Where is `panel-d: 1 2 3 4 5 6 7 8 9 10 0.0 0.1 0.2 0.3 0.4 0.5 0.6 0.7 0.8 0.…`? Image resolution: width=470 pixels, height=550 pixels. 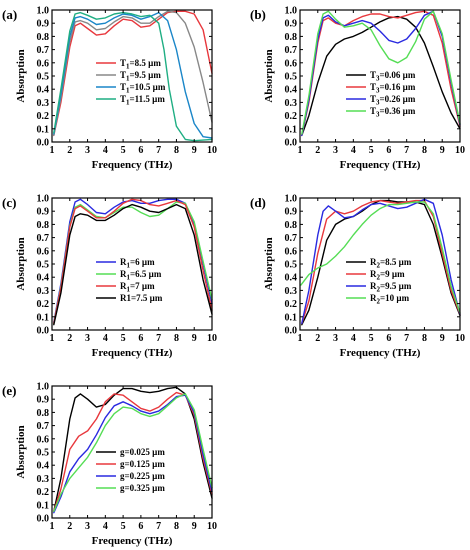
panel-d: 1 2 3 4 5 6 7 8 9 10 0.0 0.1 0.2 0.3 0.4 0.5 0.6 0.7 0.8 0.… is located at coordinates (357, 277).